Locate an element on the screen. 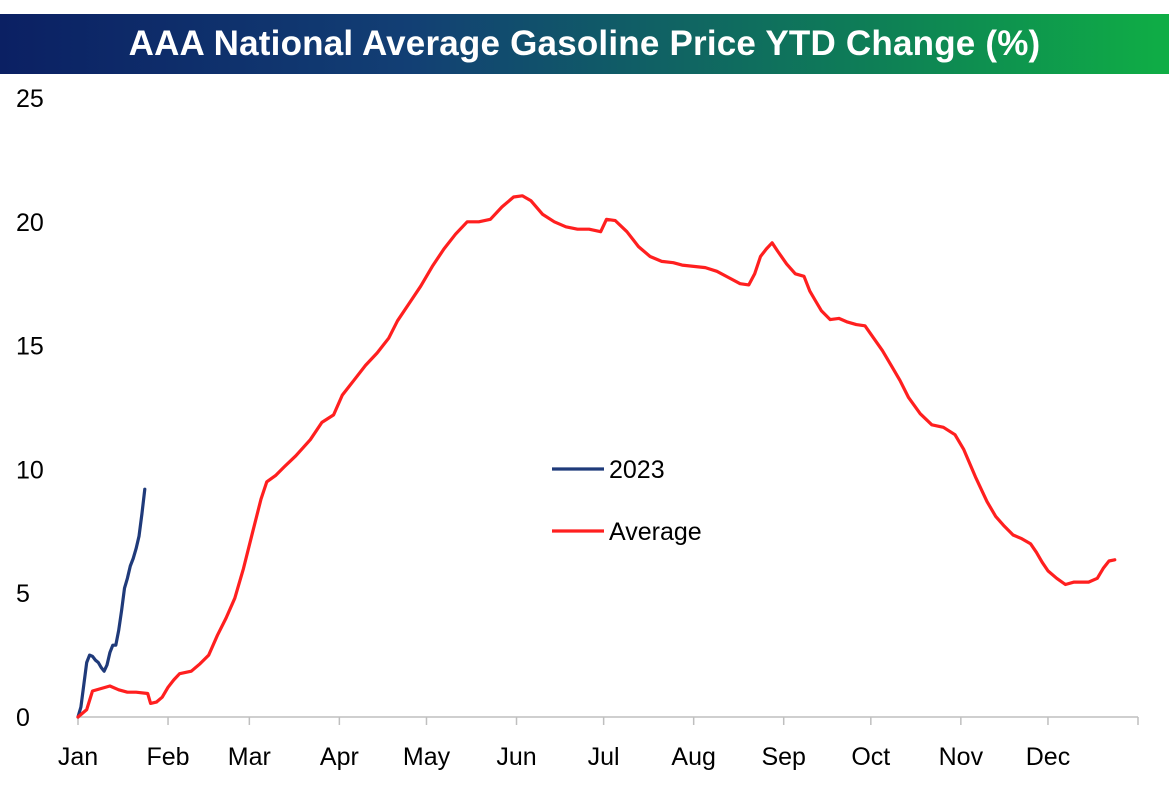 The image size is (1169, 810). y-tick-label: 10 is located at coordinates (30, 470).